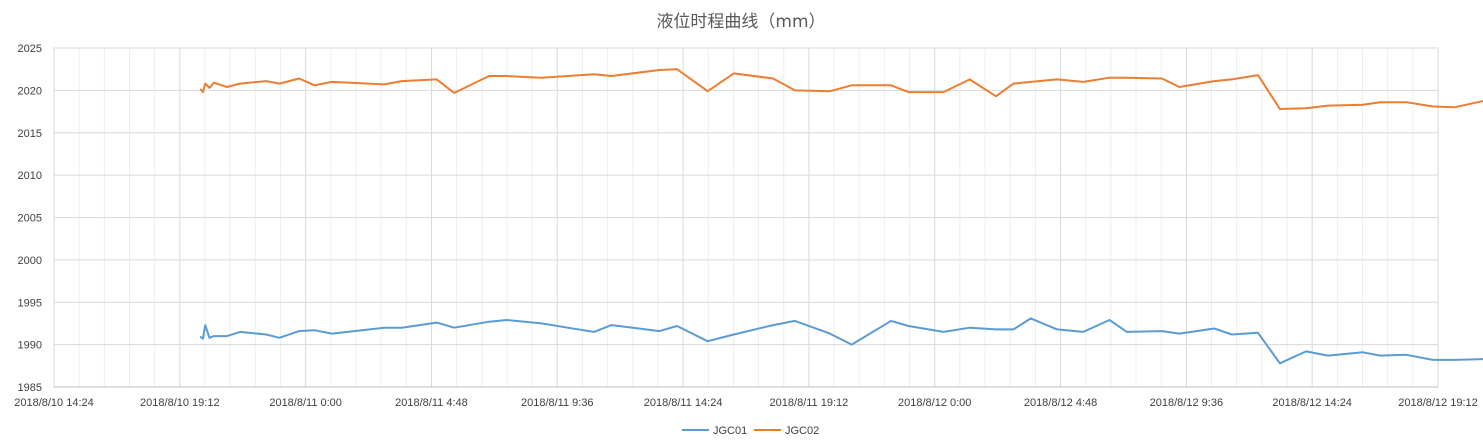  I want to click on y-tick-label: 1990, so click(30, 346).